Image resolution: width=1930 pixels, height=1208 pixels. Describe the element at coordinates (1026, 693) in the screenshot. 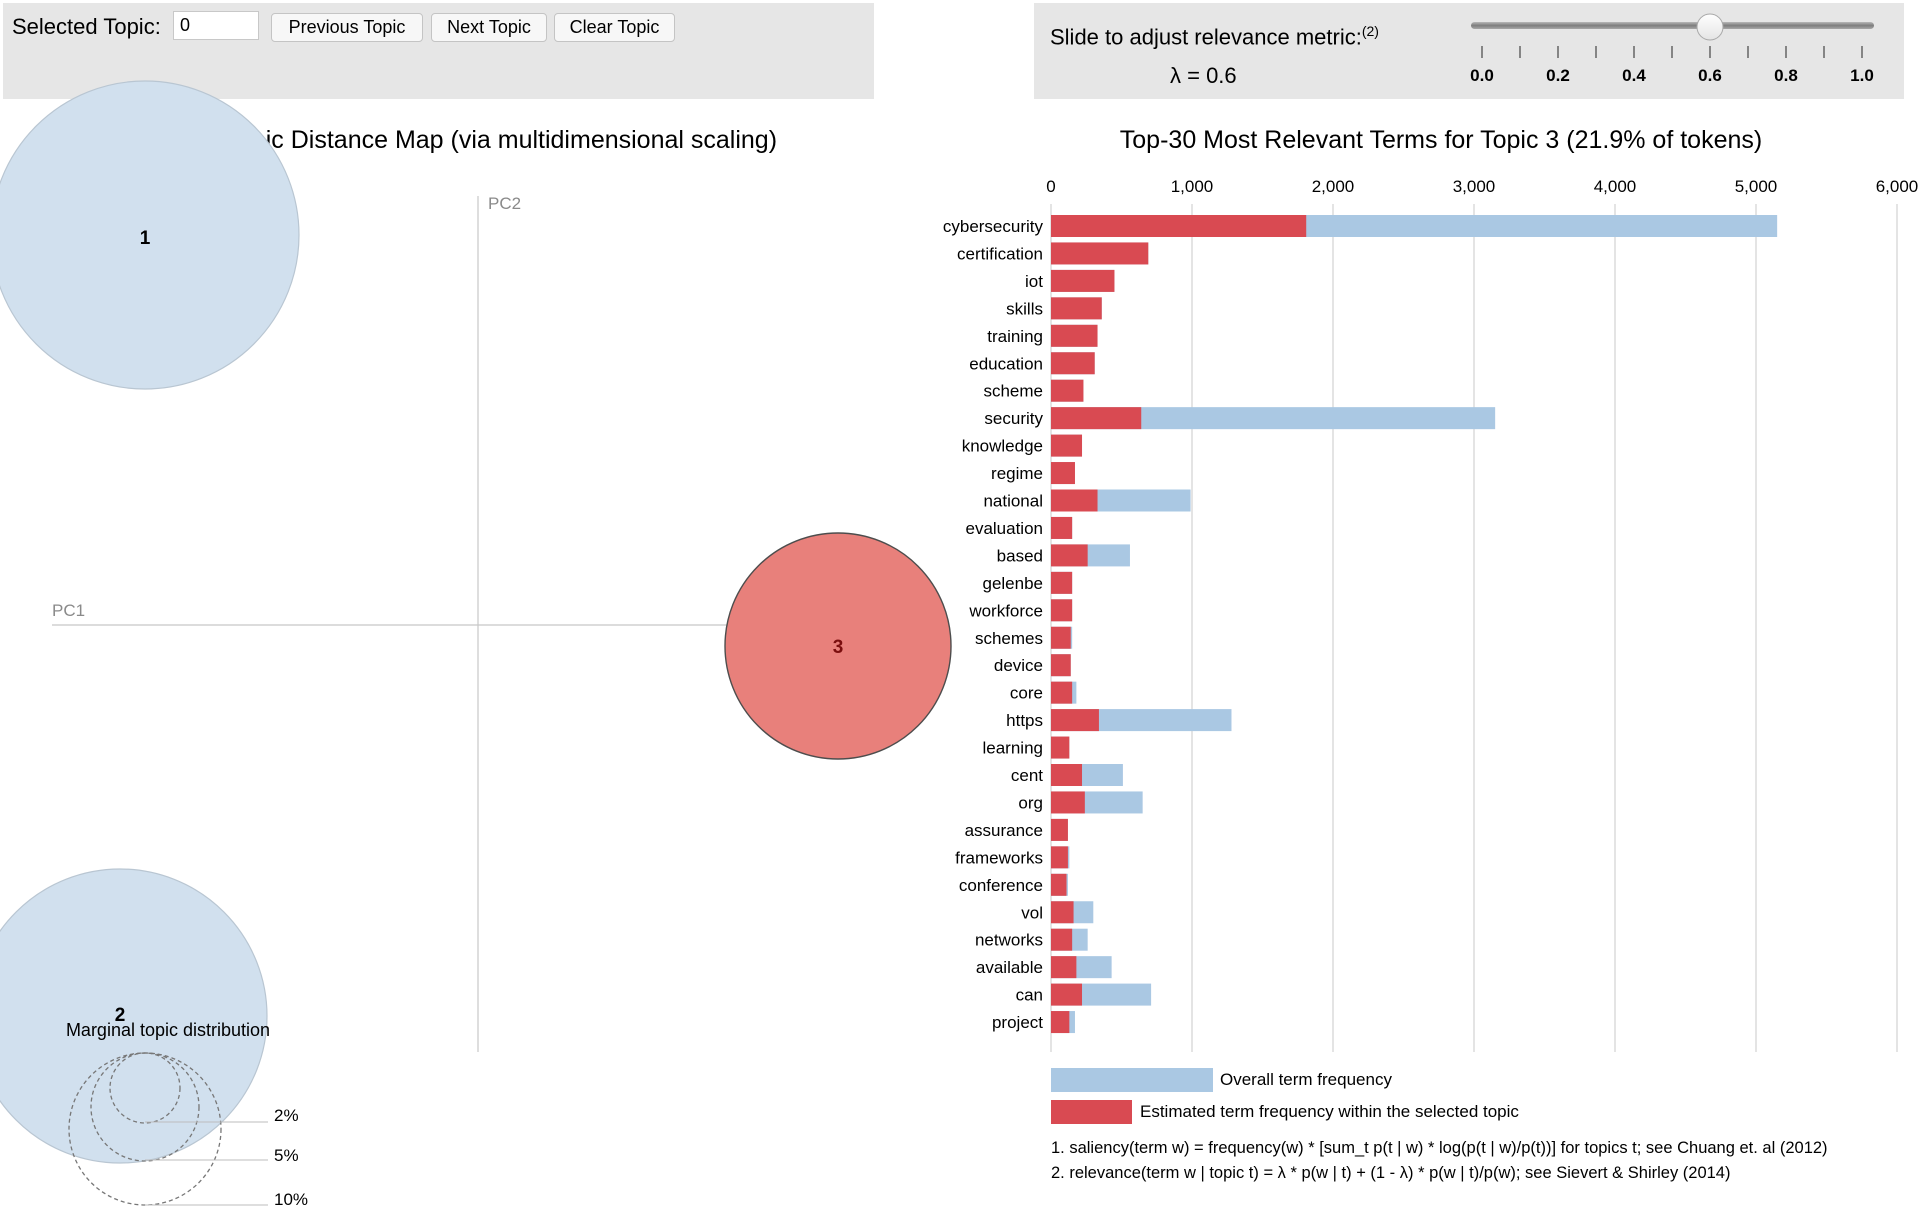

I see `term-label: core` at that location.